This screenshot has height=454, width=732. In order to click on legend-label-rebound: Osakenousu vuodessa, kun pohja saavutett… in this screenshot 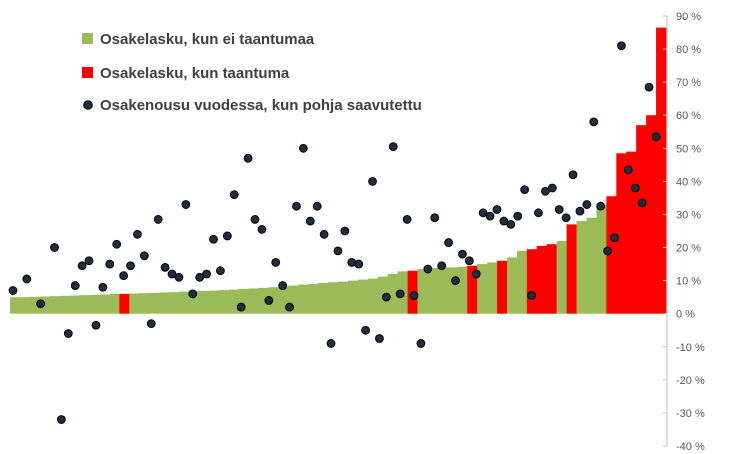, I will do `click(261, 105)`.